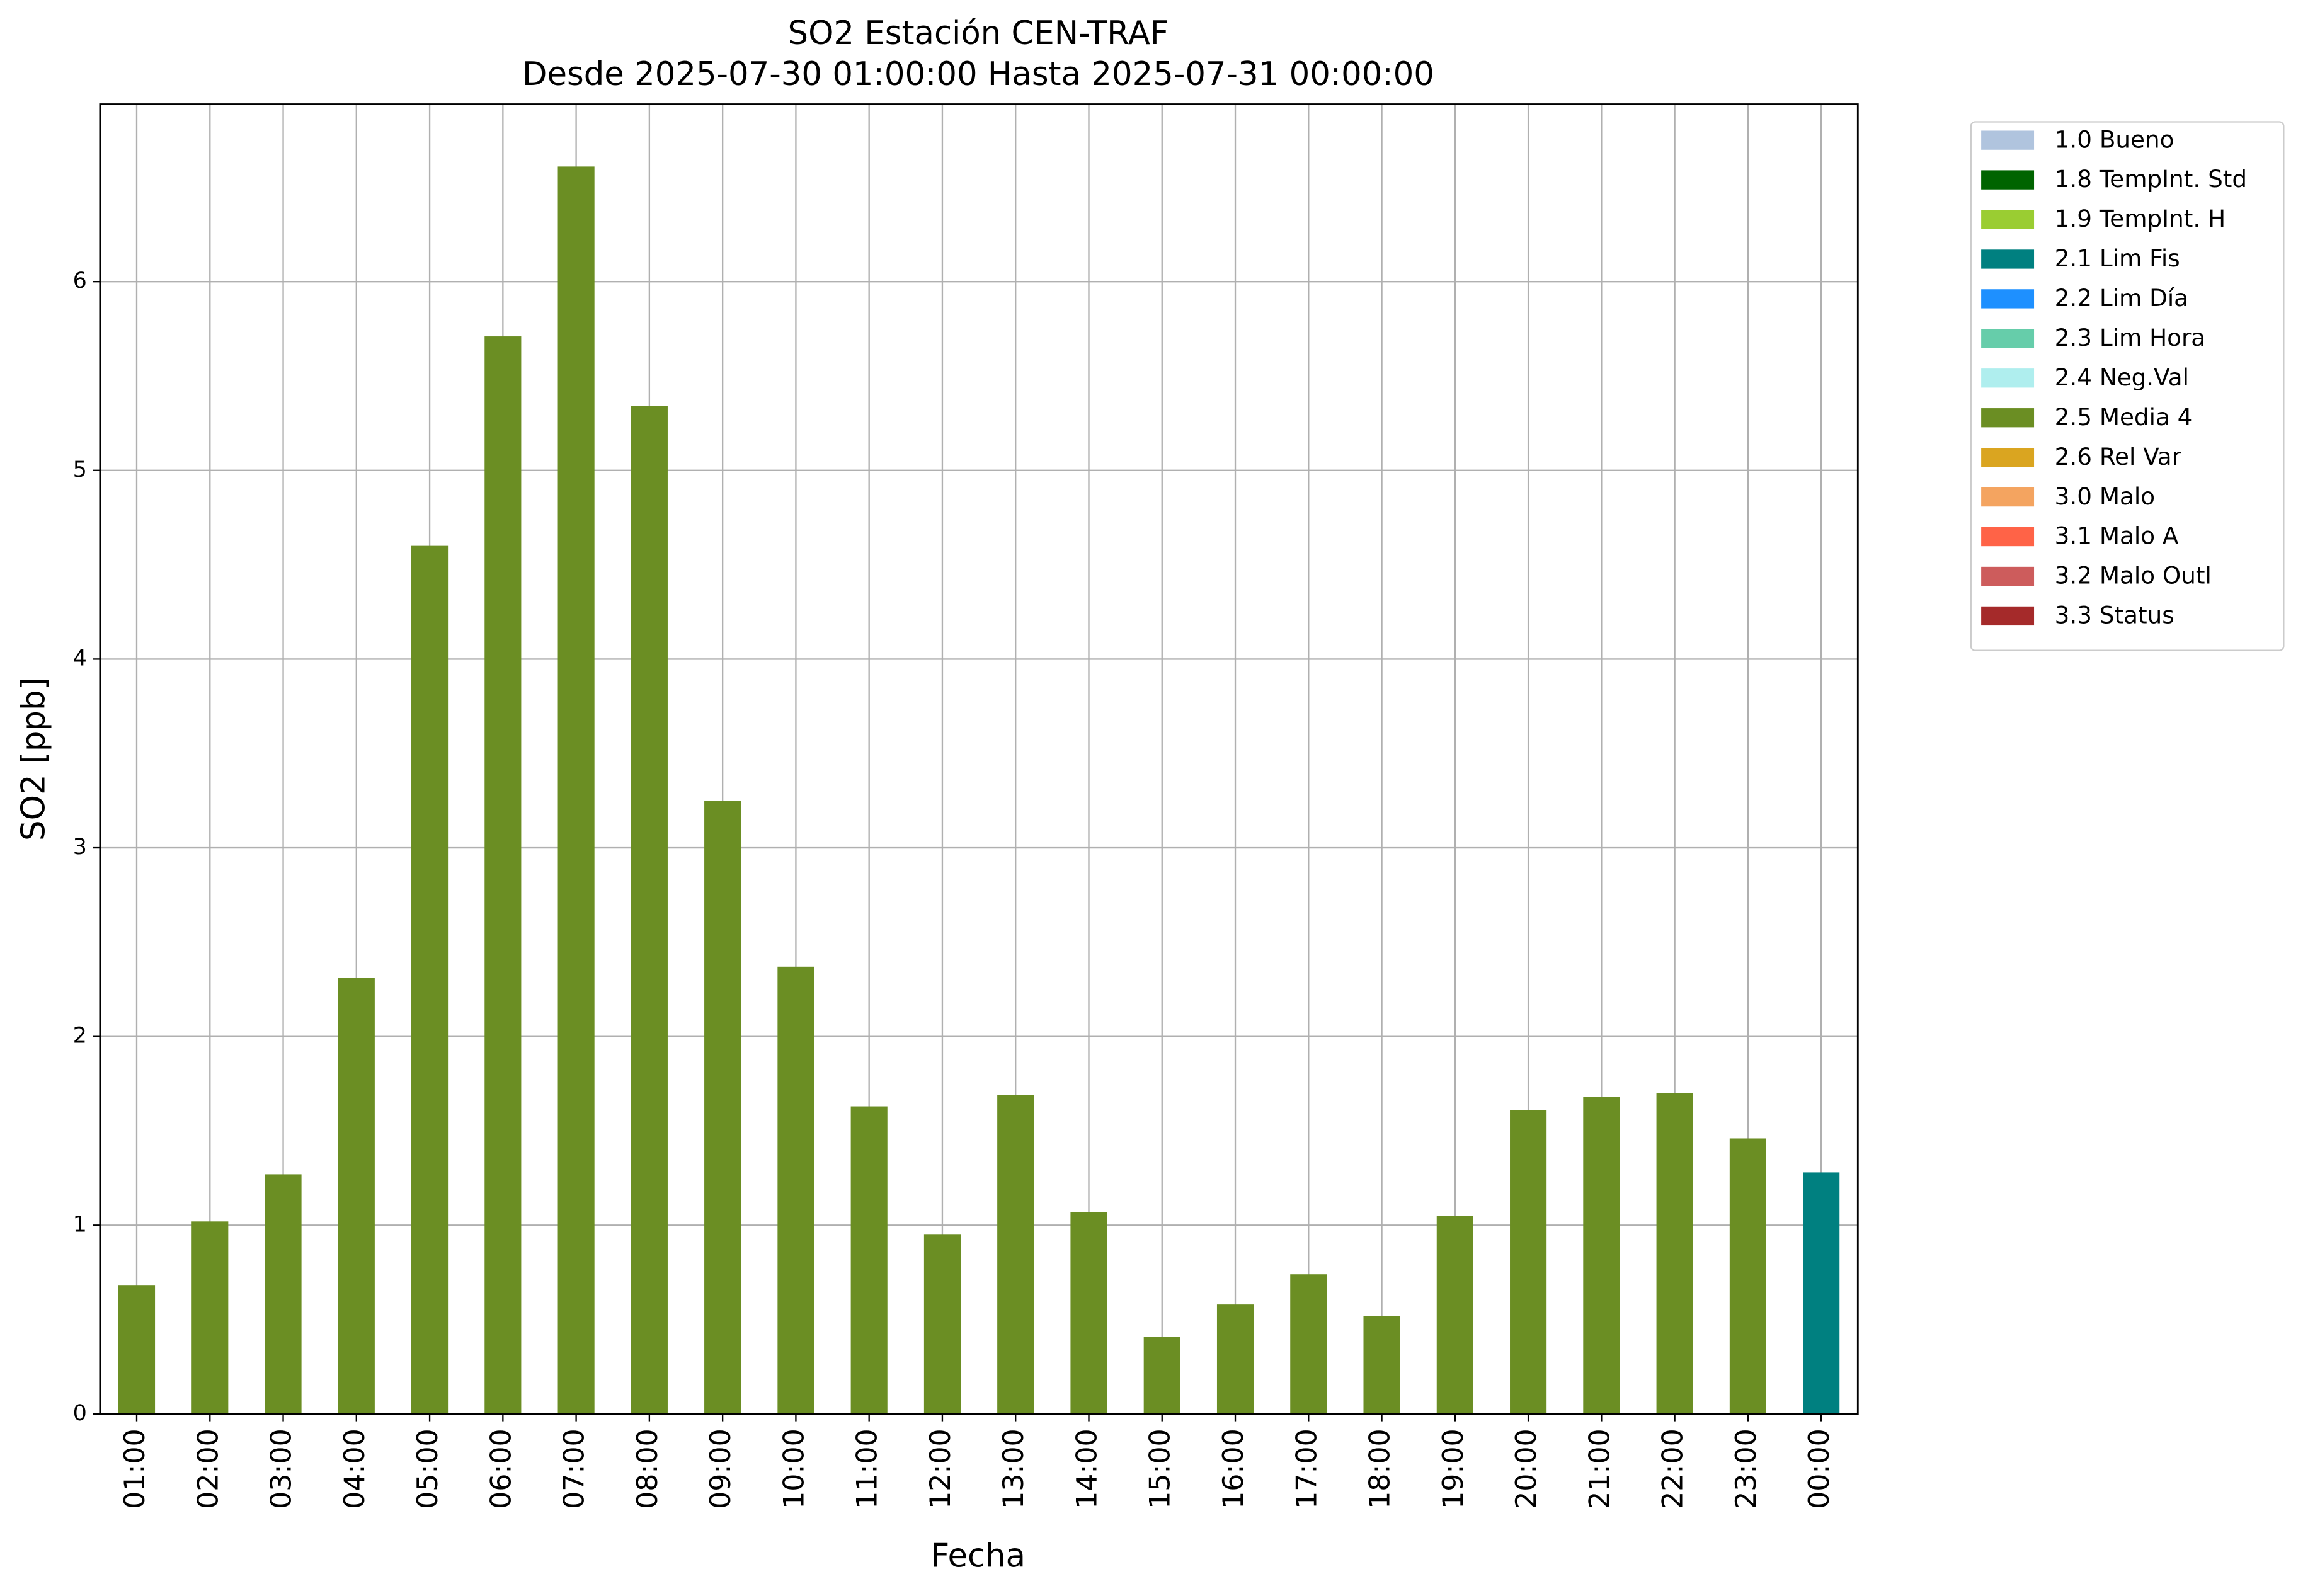 The image size is (2303, 1596). What do you see at coordinates (978, 33) in the screenshot?
I see `chart-title: SO2 Estación CEN-TRAF` at bounding box center [978, 33].